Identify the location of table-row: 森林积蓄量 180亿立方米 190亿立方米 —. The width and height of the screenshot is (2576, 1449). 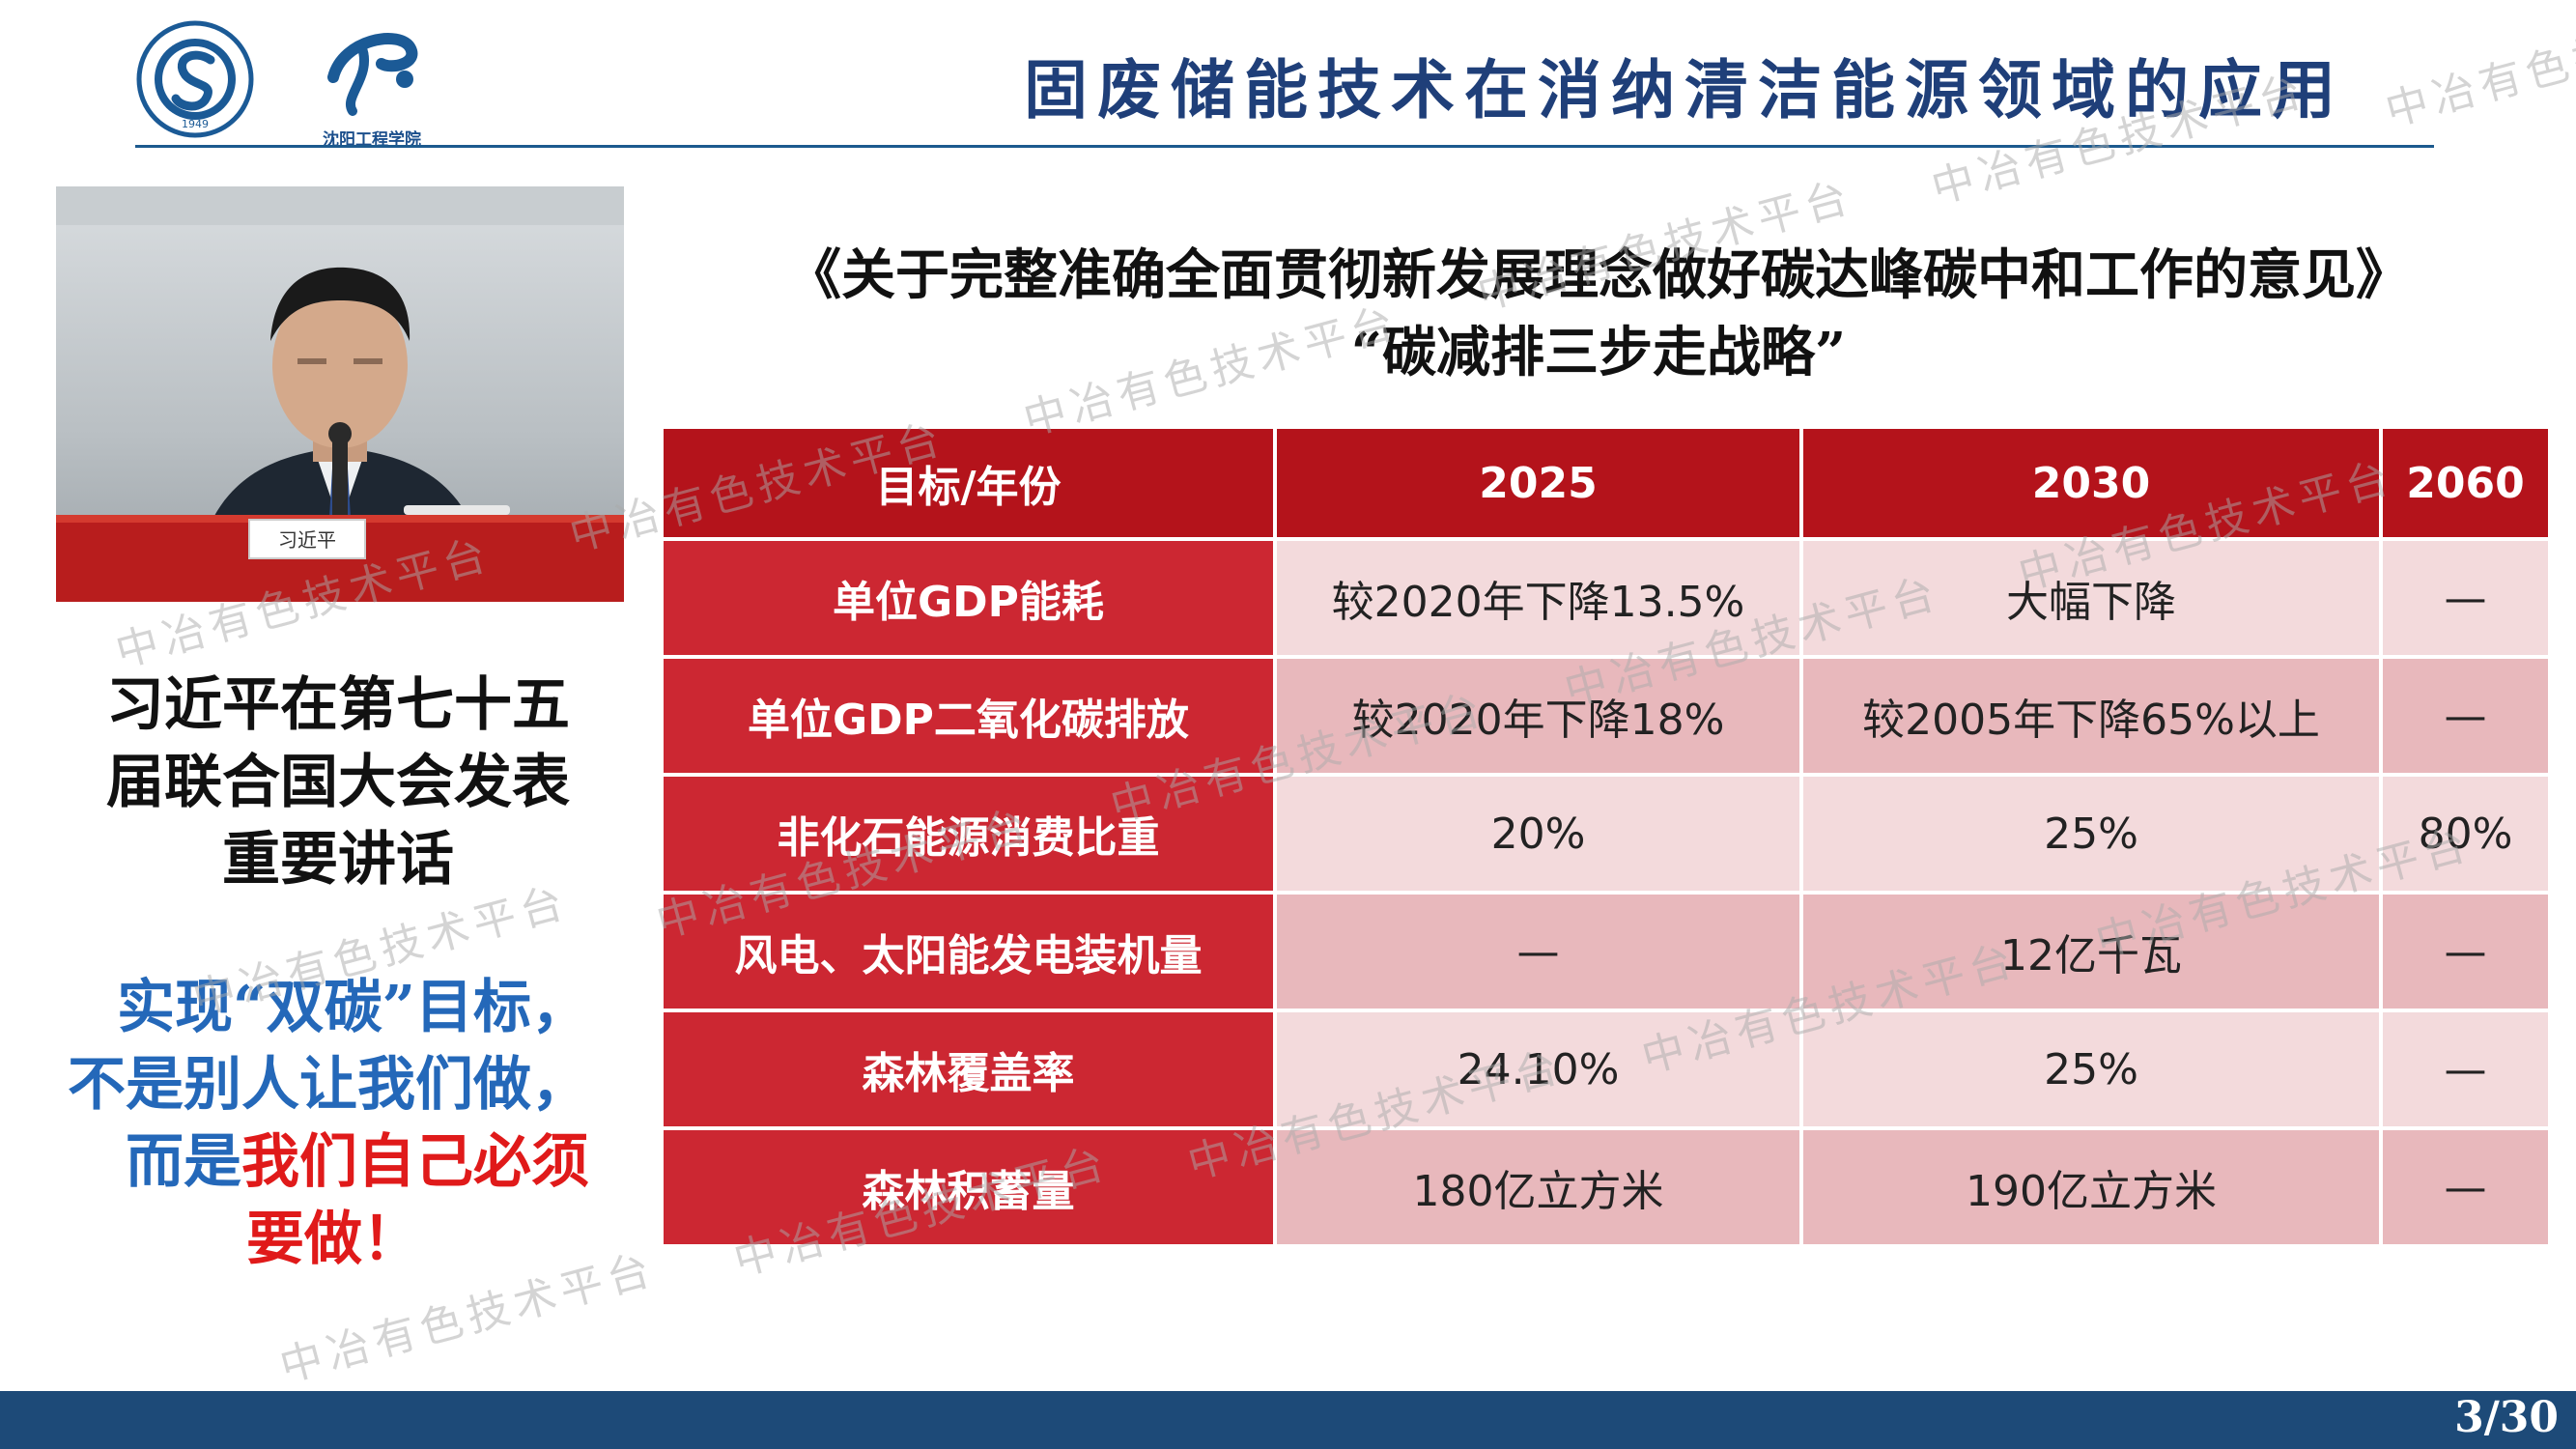
(1606, 1187).